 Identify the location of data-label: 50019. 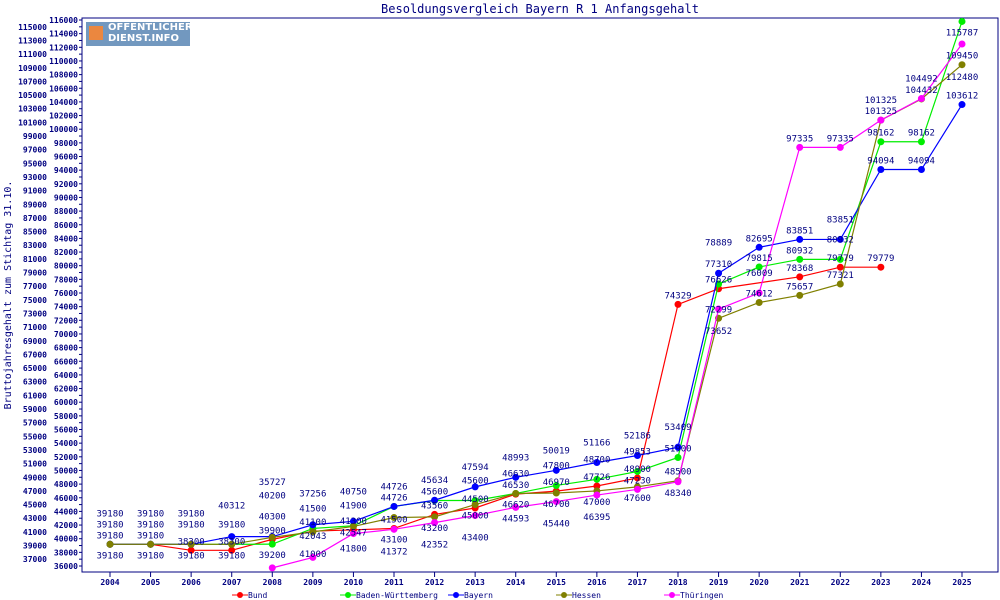
(556, 451).